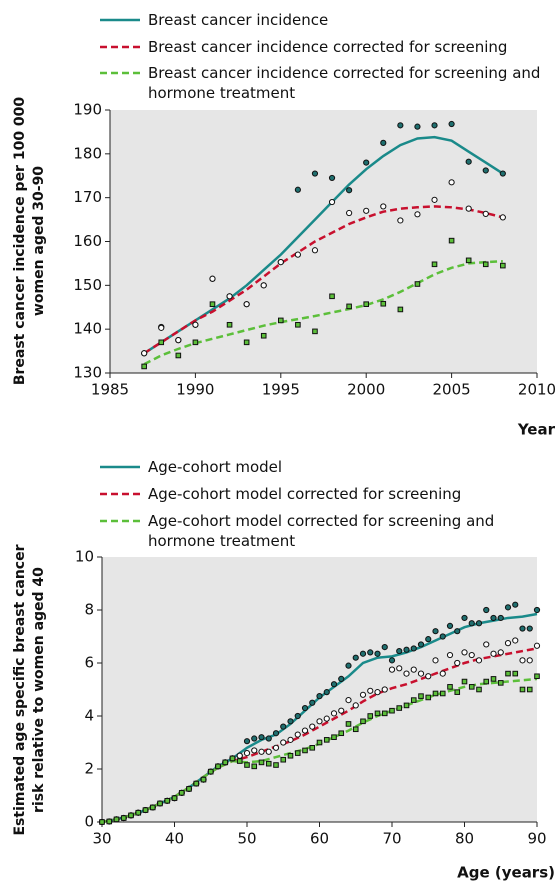 Image resolution: width=558 pixels, height=883 pixels. Describe the element at coordinates (87, 197) in the screenshot. I see `y-tick-label: 170` at that location.